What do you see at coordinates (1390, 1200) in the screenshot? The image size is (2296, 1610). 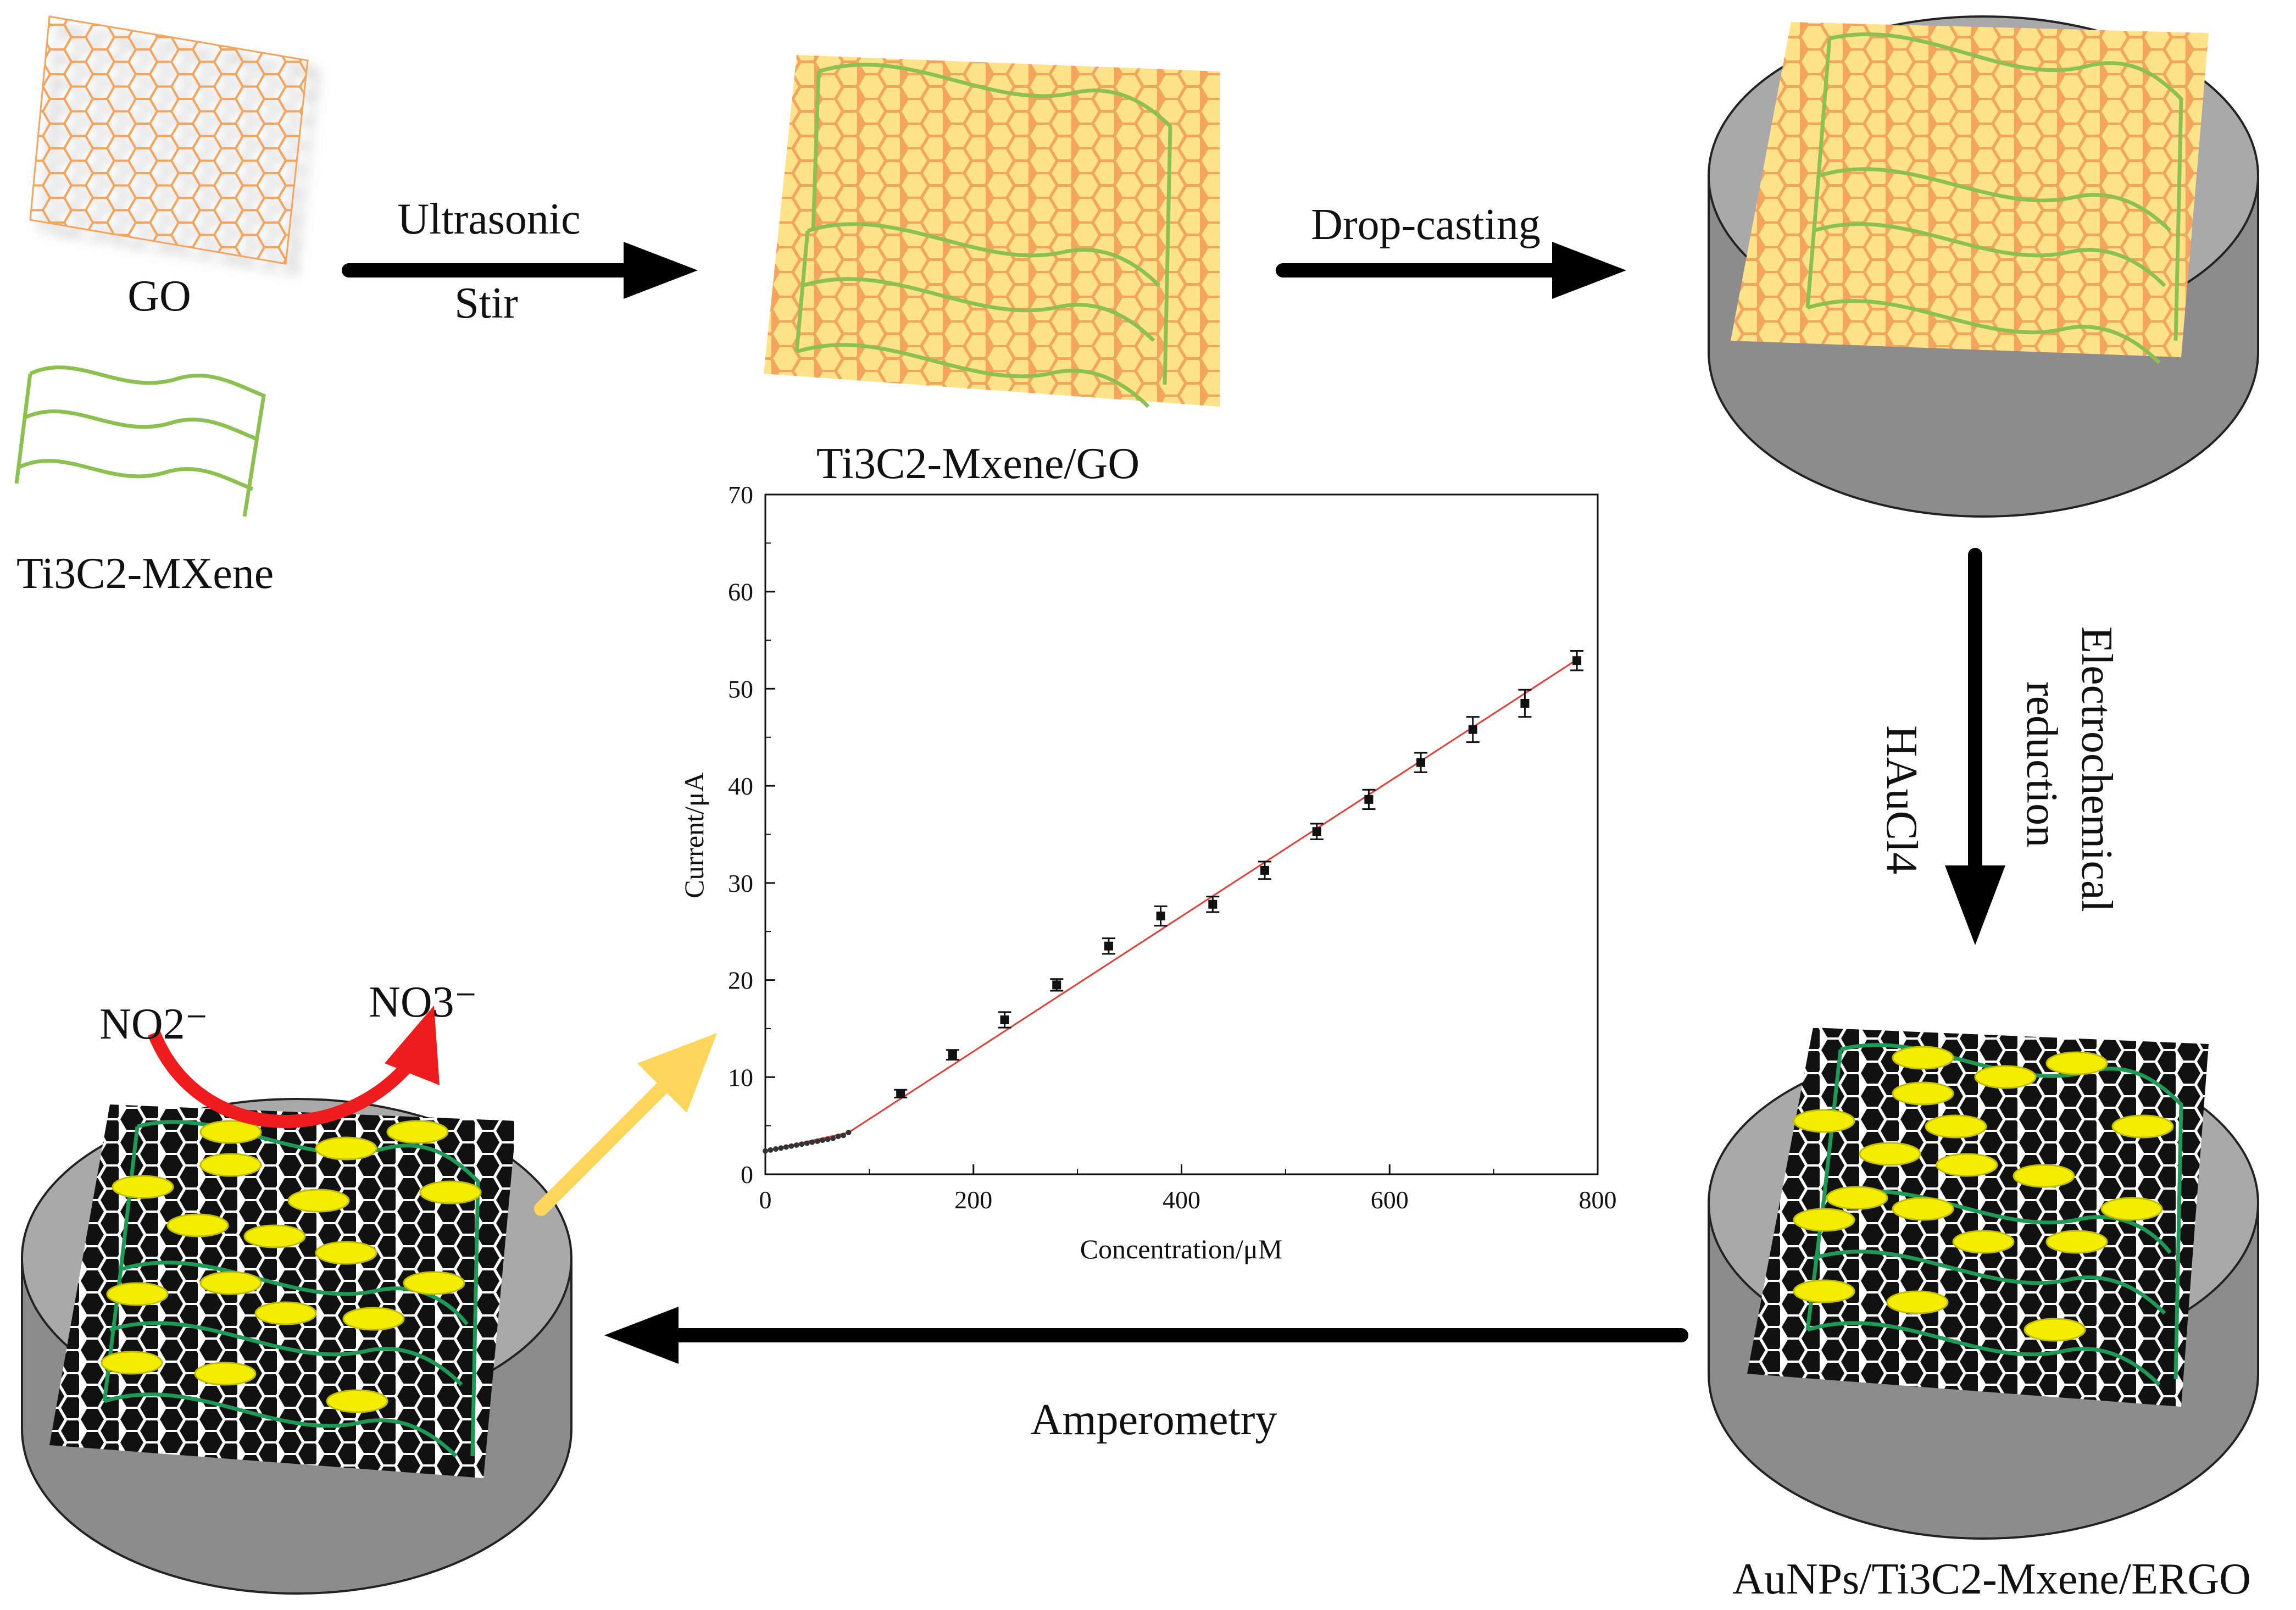 I see `x-tick-label: 600` at bounding box center [1390, 1200].